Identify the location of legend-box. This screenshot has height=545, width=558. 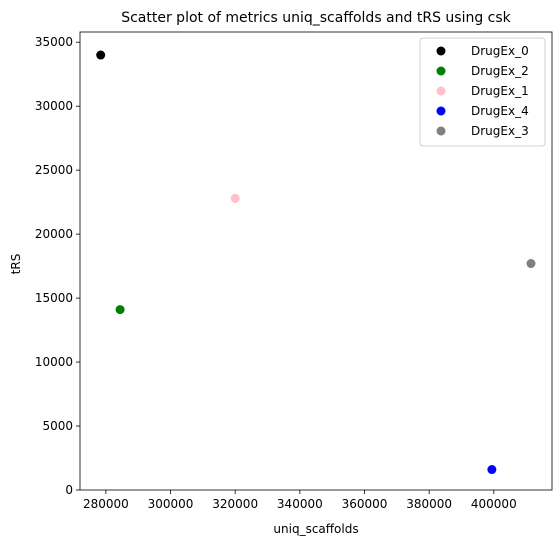
(482, 92).